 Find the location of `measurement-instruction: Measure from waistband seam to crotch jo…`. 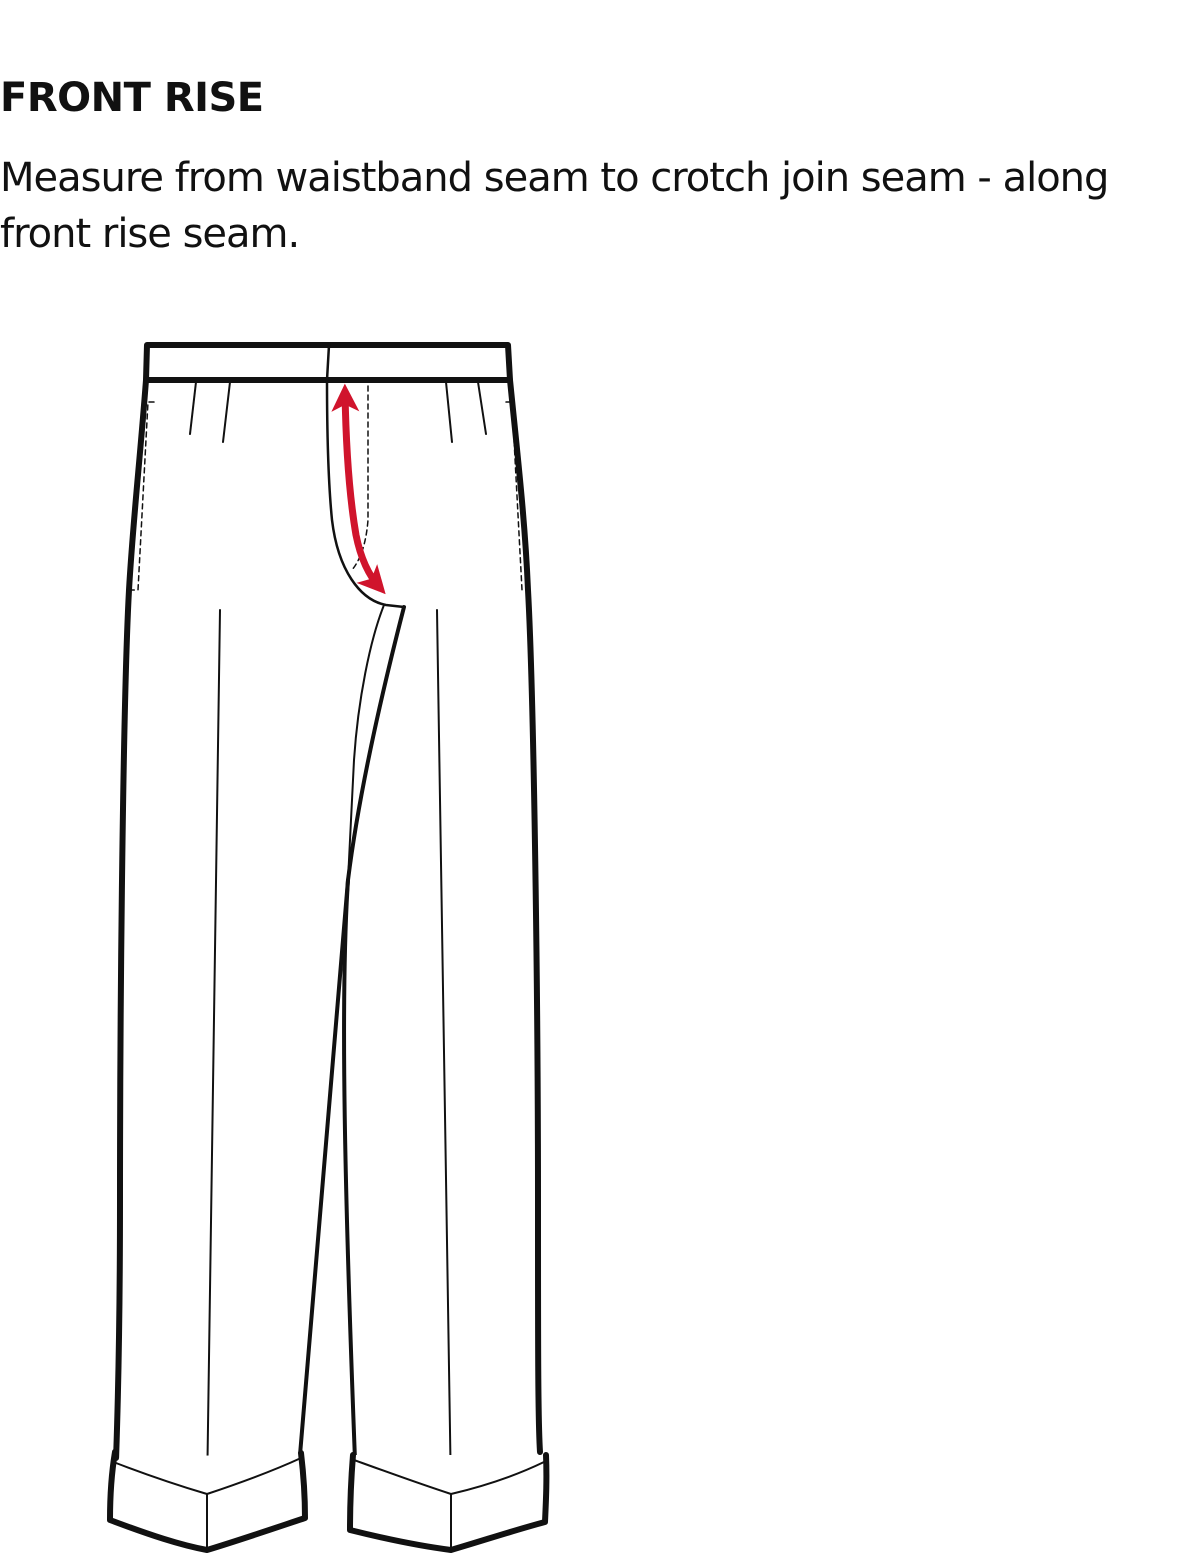

measurement-instruction: Measure from waistband seam to crotch jo… is located at coordinates (554, 206).